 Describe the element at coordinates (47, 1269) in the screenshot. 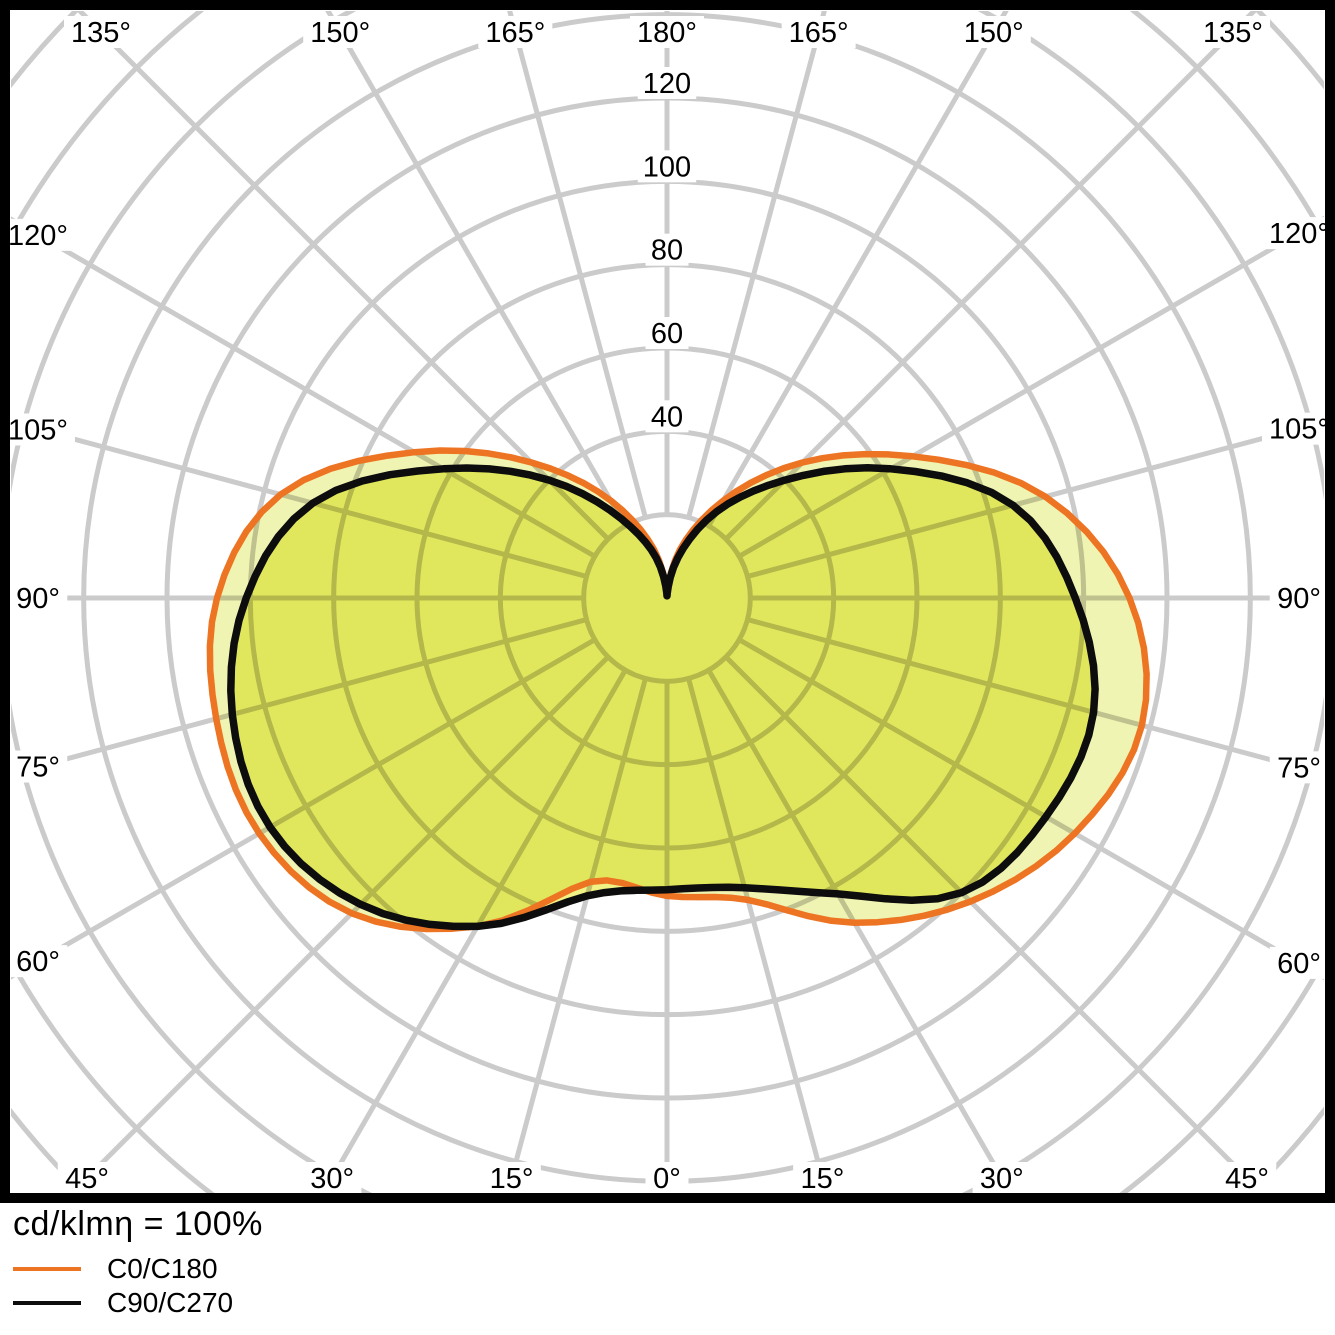

I see `c0-c180-line-swatch` at that location.